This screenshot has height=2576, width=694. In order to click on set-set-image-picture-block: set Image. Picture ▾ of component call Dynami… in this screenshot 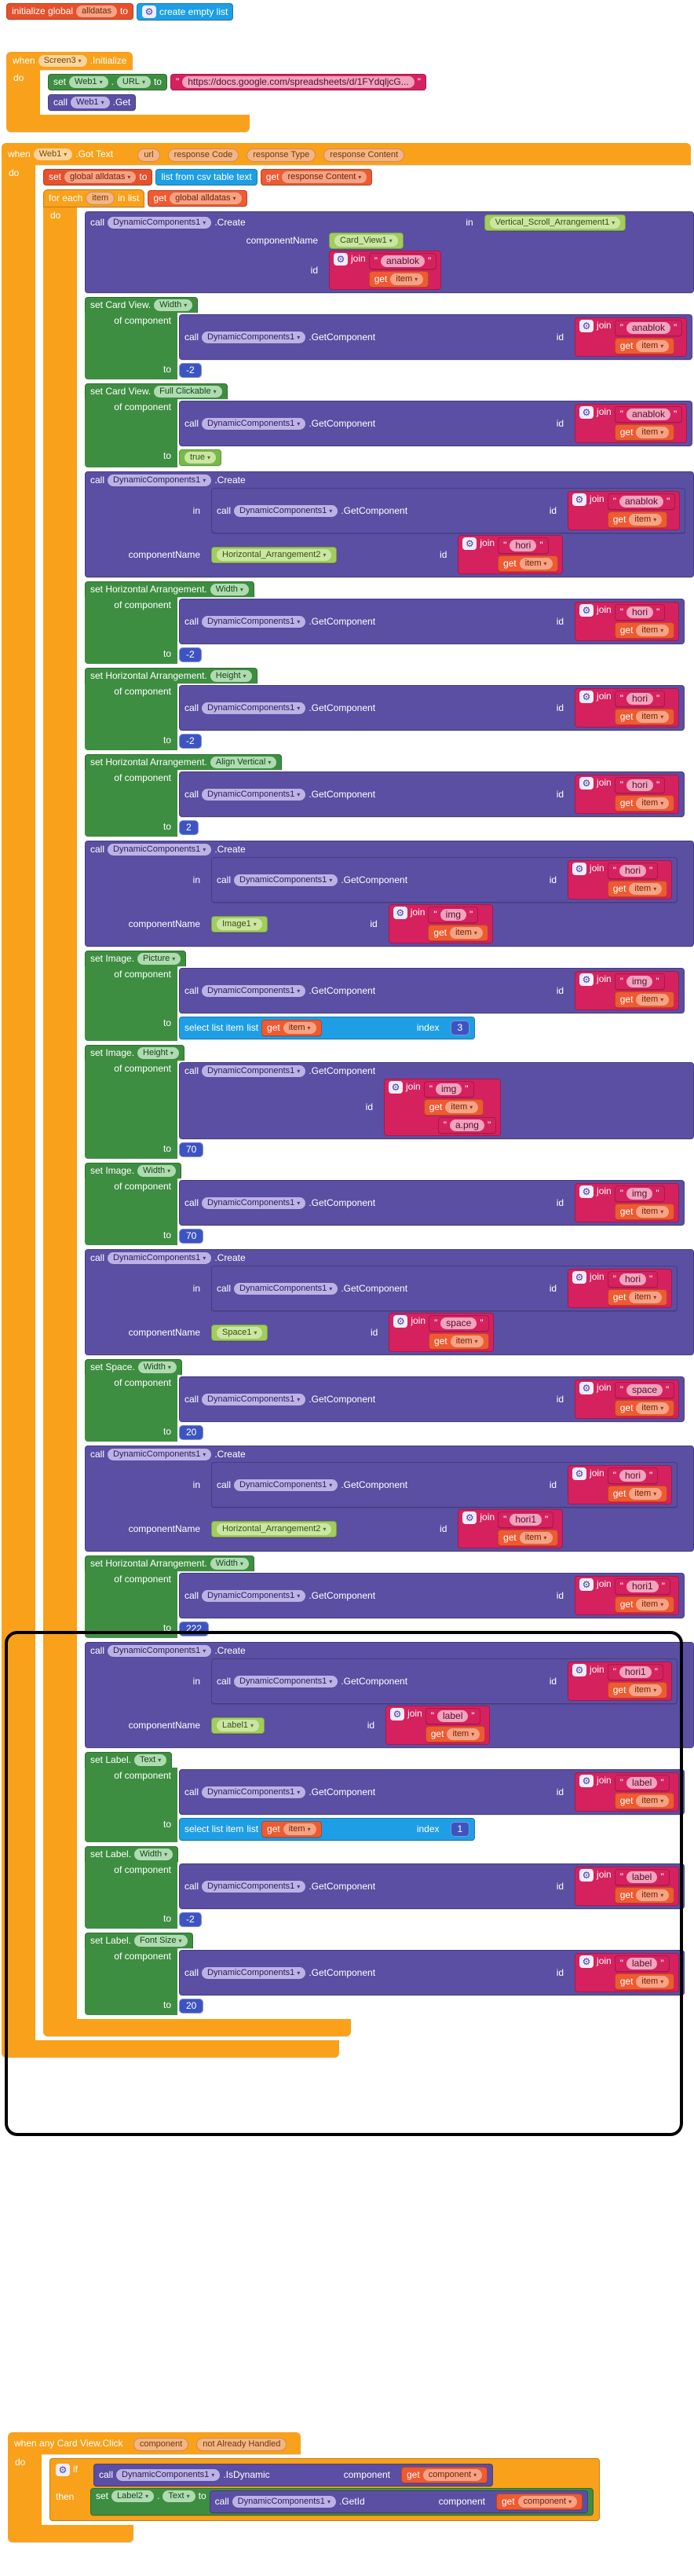, I will do `click(385, 996)`.